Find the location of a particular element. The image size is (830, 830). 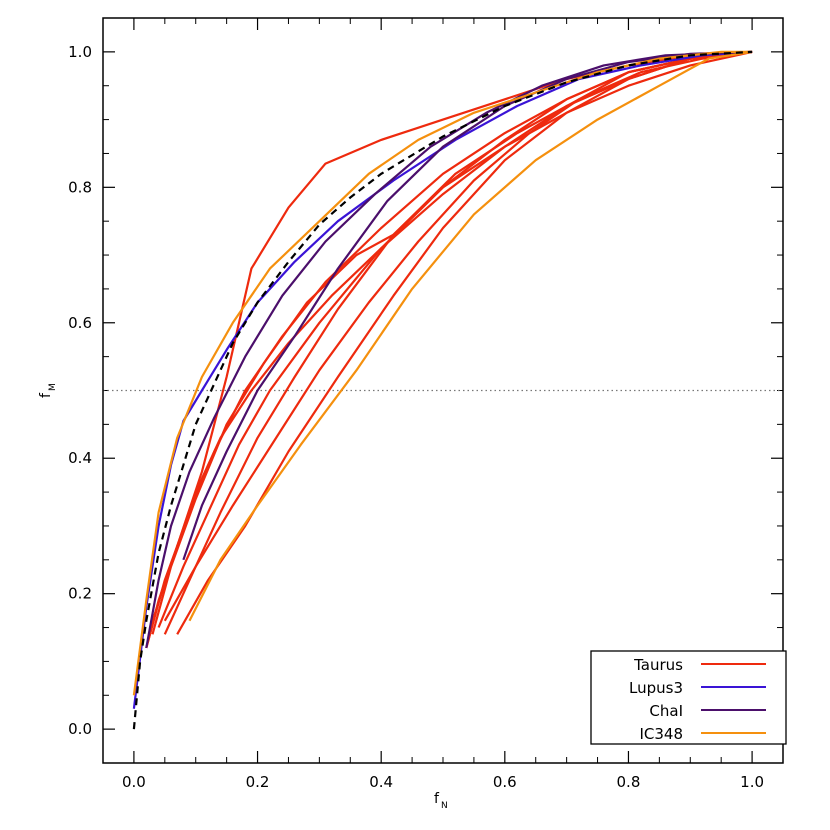

legend-label-ic348: IC348 is located at coordinates (661, 734).